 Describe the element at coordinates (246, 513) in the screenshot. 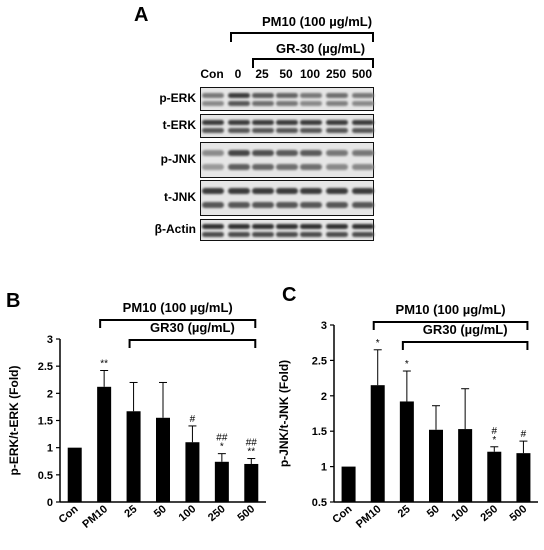

I see `x-tick-label: 500` at that location.